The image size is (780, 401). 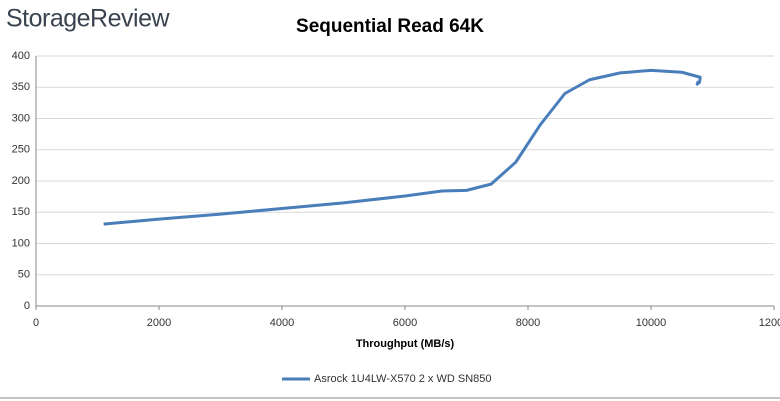 What do you see at coordinates (21, 212) in the screenshot?
I see `y-tick-label: 150` at bounding box center [21, 212].